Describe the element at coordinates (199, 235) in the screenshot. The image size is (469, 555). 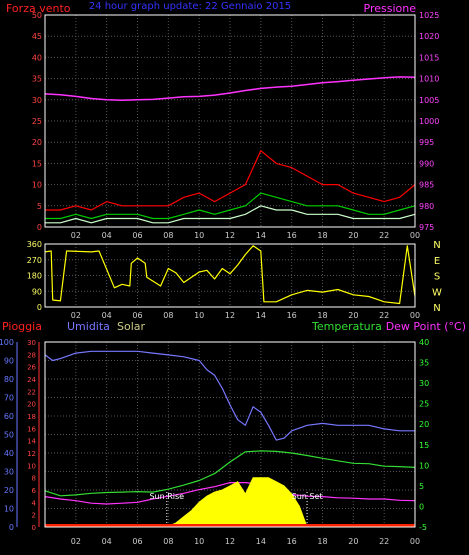
I see `panel1-x-tick: 10` at that location.